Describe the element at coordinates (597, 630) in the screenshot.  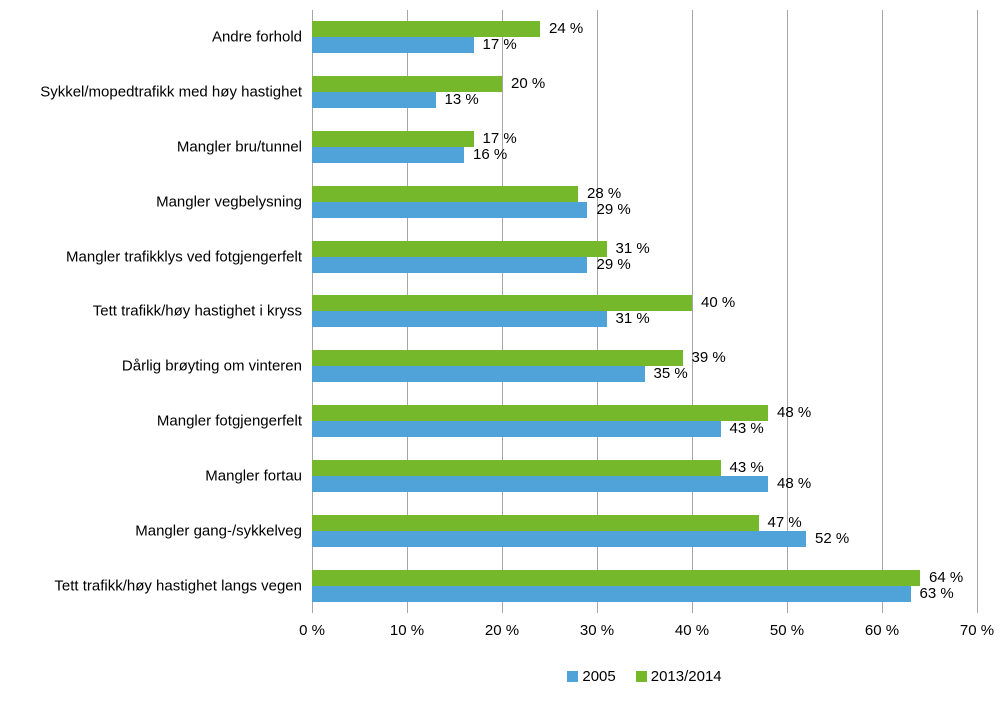
I see `x-tick-label: 30 %` at that location.